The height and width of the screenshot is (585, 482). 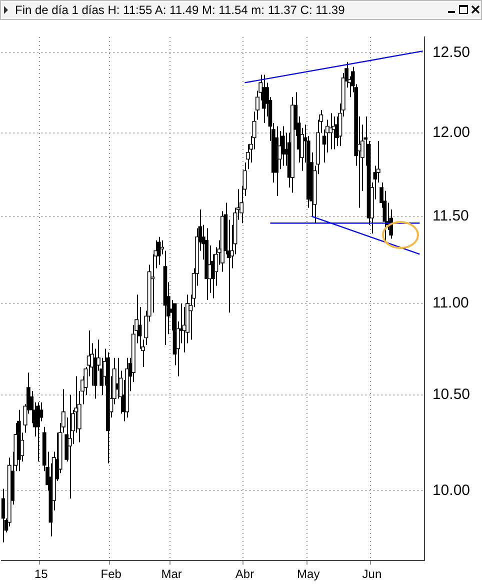 I want to click on y-tick-label: 12.50, so click(x=451, y=52).